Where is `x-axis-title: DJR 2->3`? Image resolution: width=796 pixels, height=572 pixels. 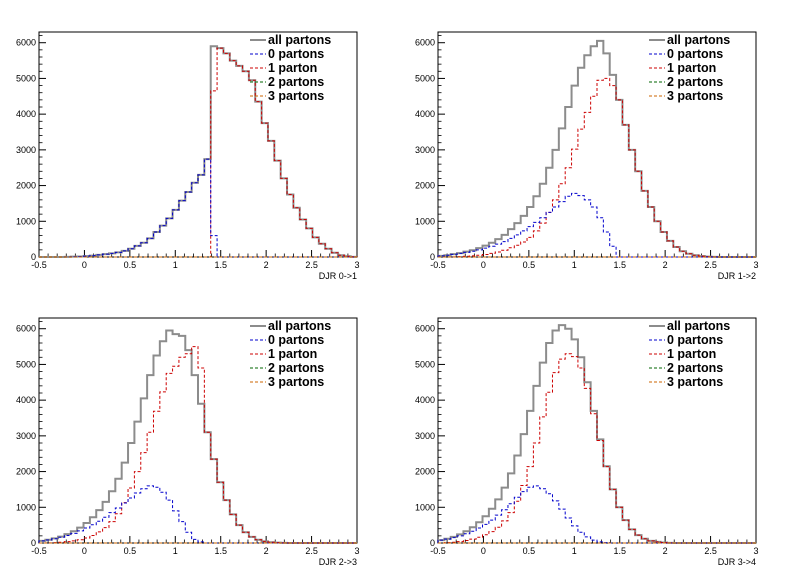 x-axis-title: DJR 2->3 is located at coordinates (338, 562).